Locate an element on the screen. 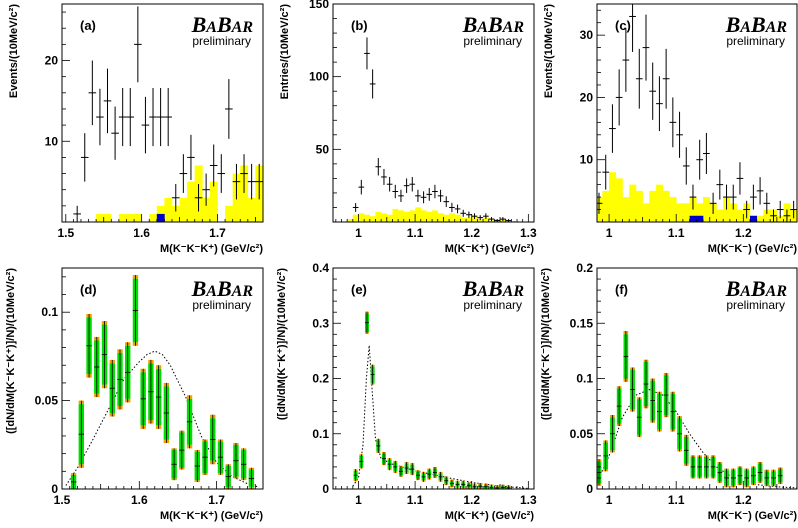 Image resolution: width=798 pixels, height=528 pixels. x-tick-label: 1.7 is located at coordinates (216, 500).